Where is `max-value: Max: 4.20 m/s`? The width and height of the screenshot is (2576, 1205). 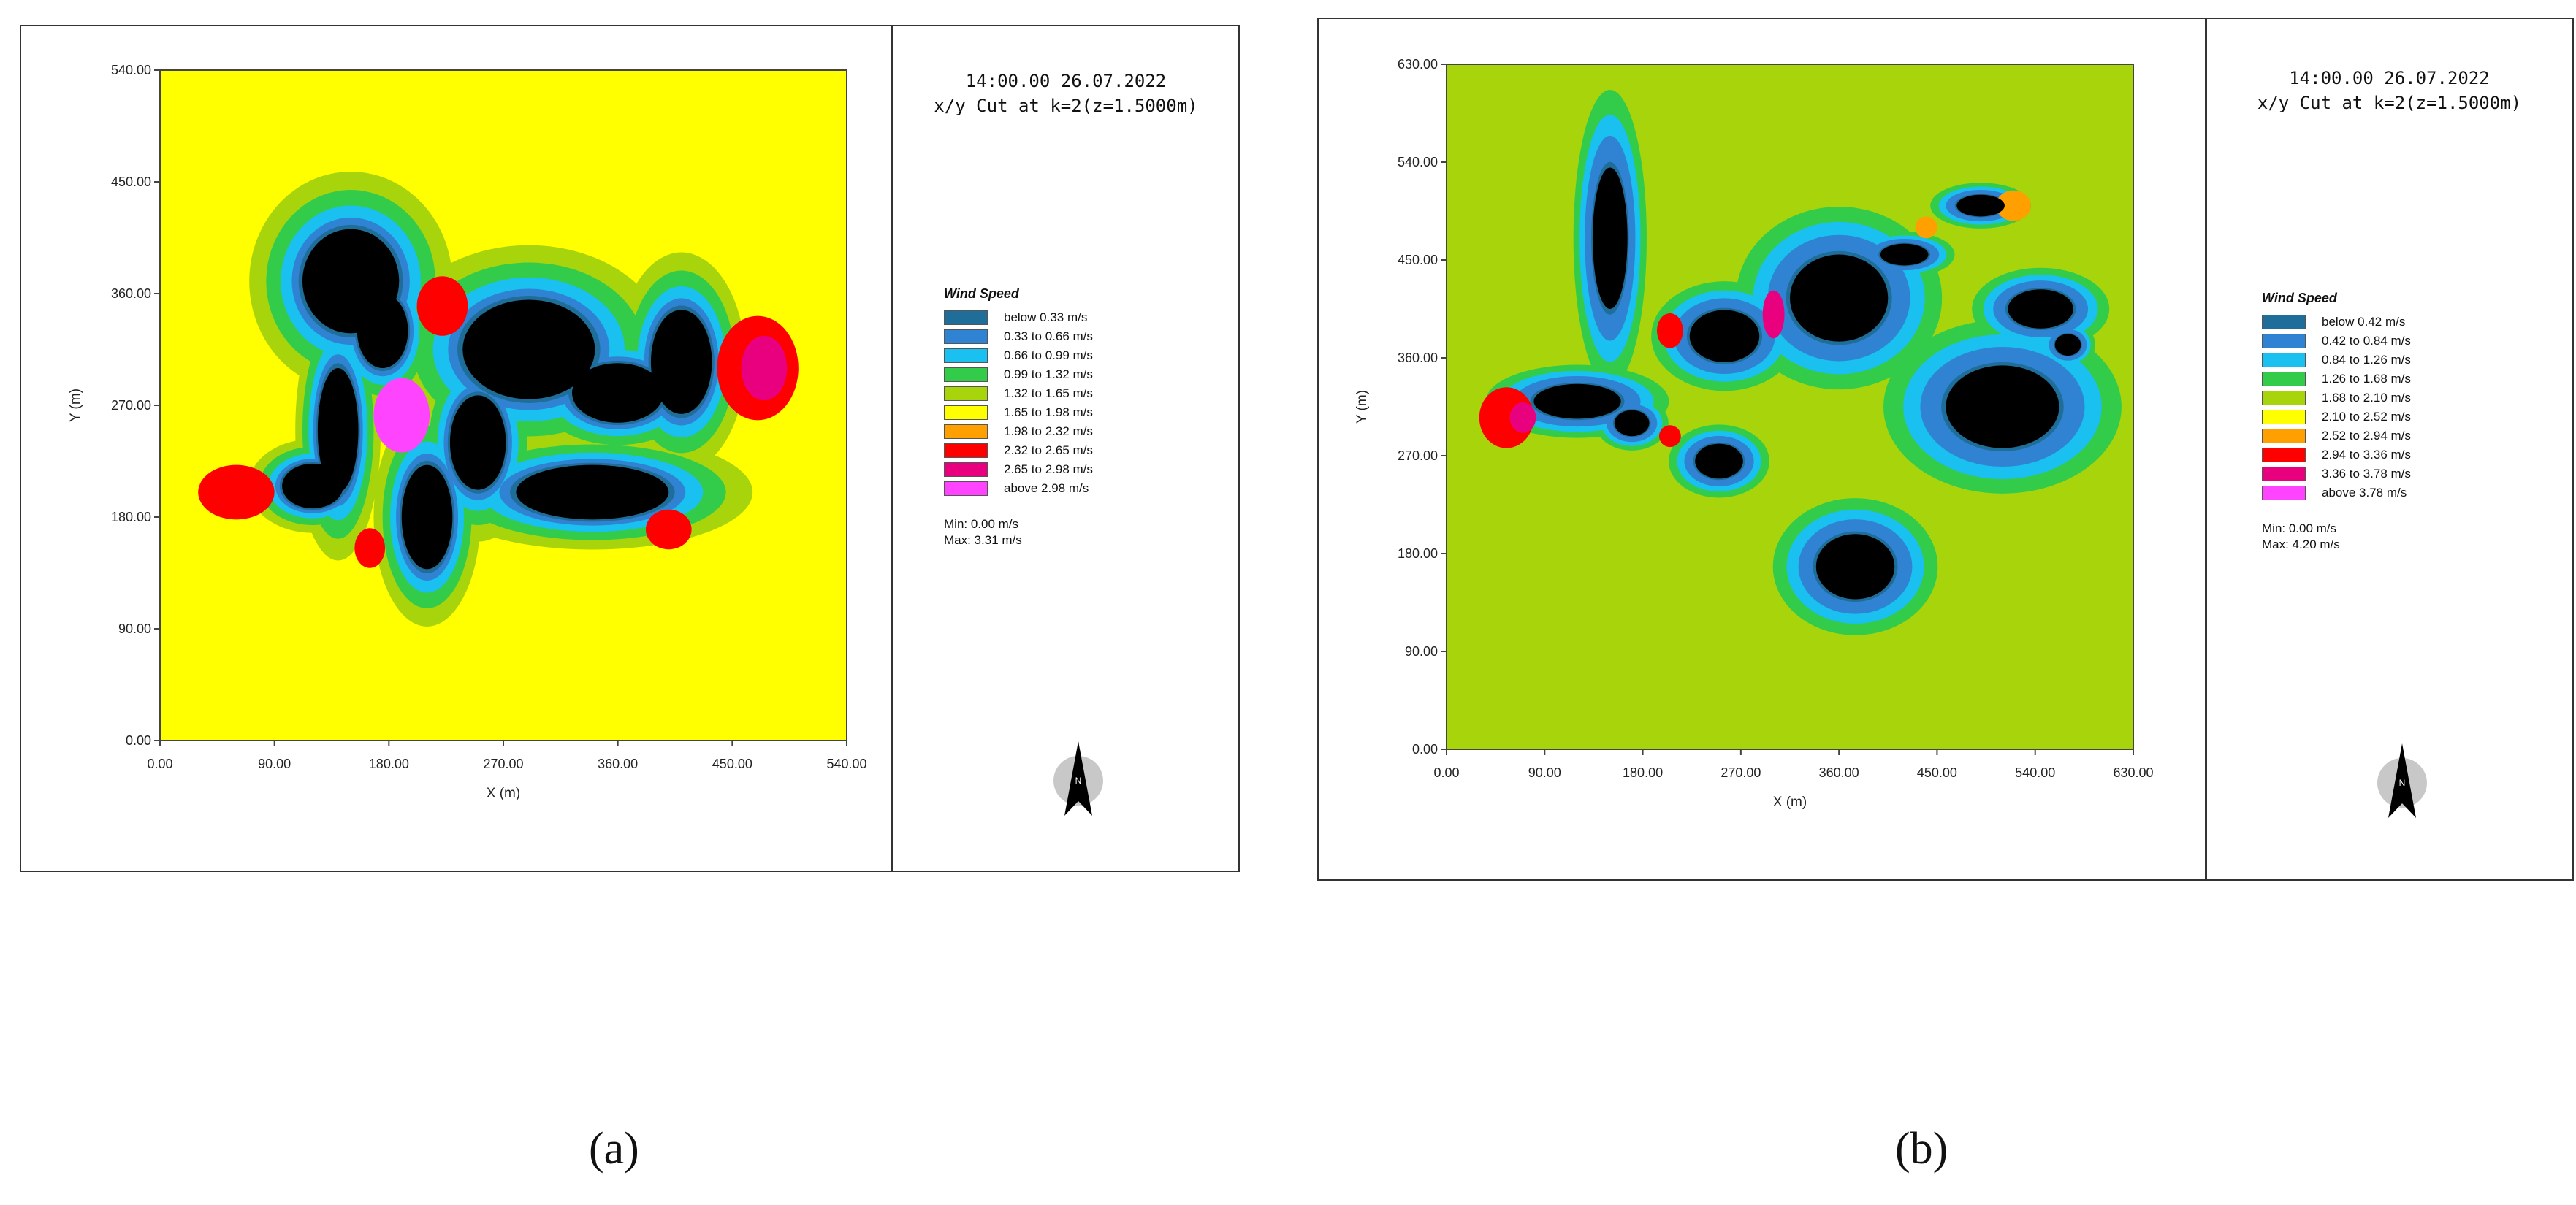
max-value: Max: 4.20 m/s is located at coordinates (2301, 545).